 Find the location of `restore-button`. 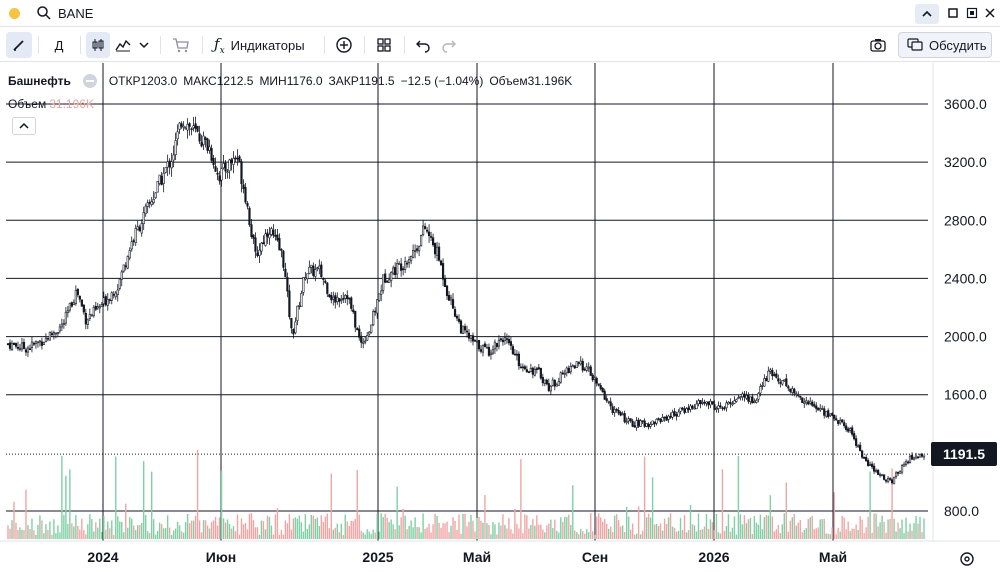

restore-button is located at coordinates (953, 13).